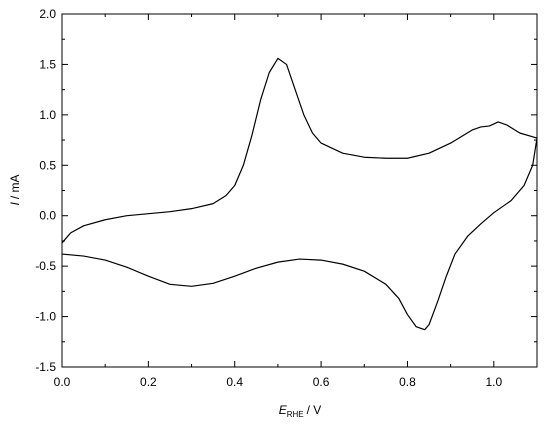 The width and height of the screenshot is (550, 430). What do you see at coordinates (45, 266) in the screenshot?
I see `y-tick-label: -0.5` at bounding box center [45, 266].